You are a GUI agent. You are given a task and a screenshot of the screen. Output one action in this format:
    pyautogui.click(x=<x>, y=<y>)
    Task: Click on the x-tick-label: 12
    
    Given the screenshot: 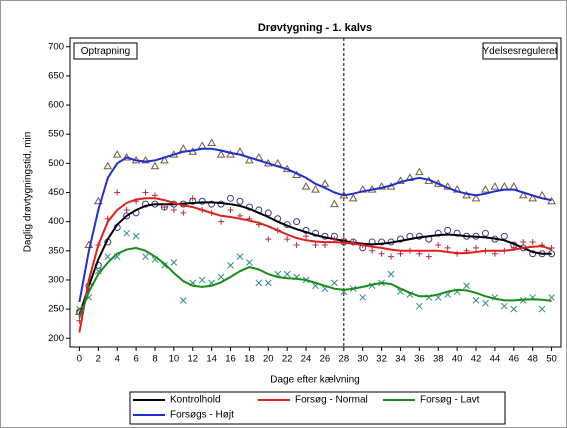 What is the action you would take?
    pyautogui.click(x=192, y=359)
    